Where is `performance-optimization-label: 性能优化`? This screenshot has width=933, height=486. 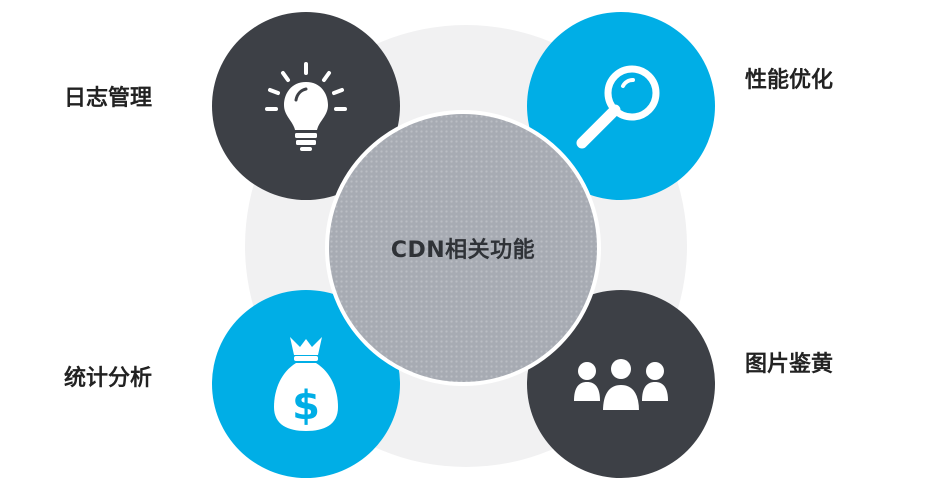 performance-optimization-label: 性能优化 is located at coordinates (789, 80).